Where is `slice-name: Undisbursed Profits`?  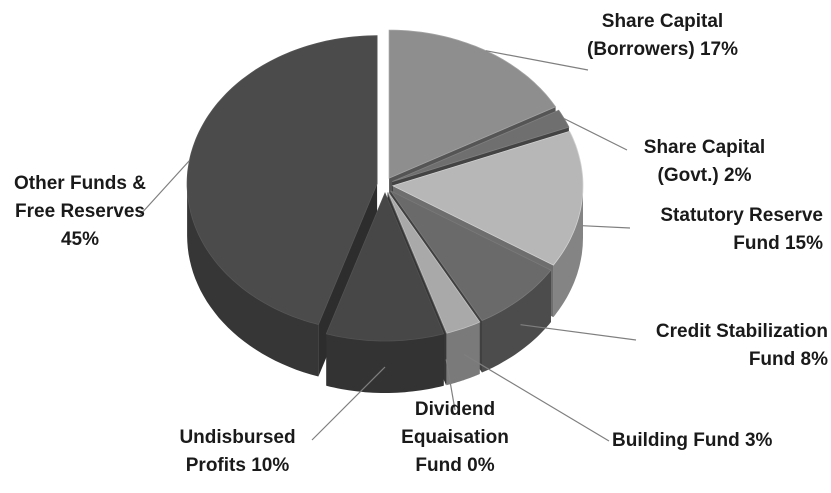
slice-name: Undisbursed Profits is located at coordinates (237, 451).